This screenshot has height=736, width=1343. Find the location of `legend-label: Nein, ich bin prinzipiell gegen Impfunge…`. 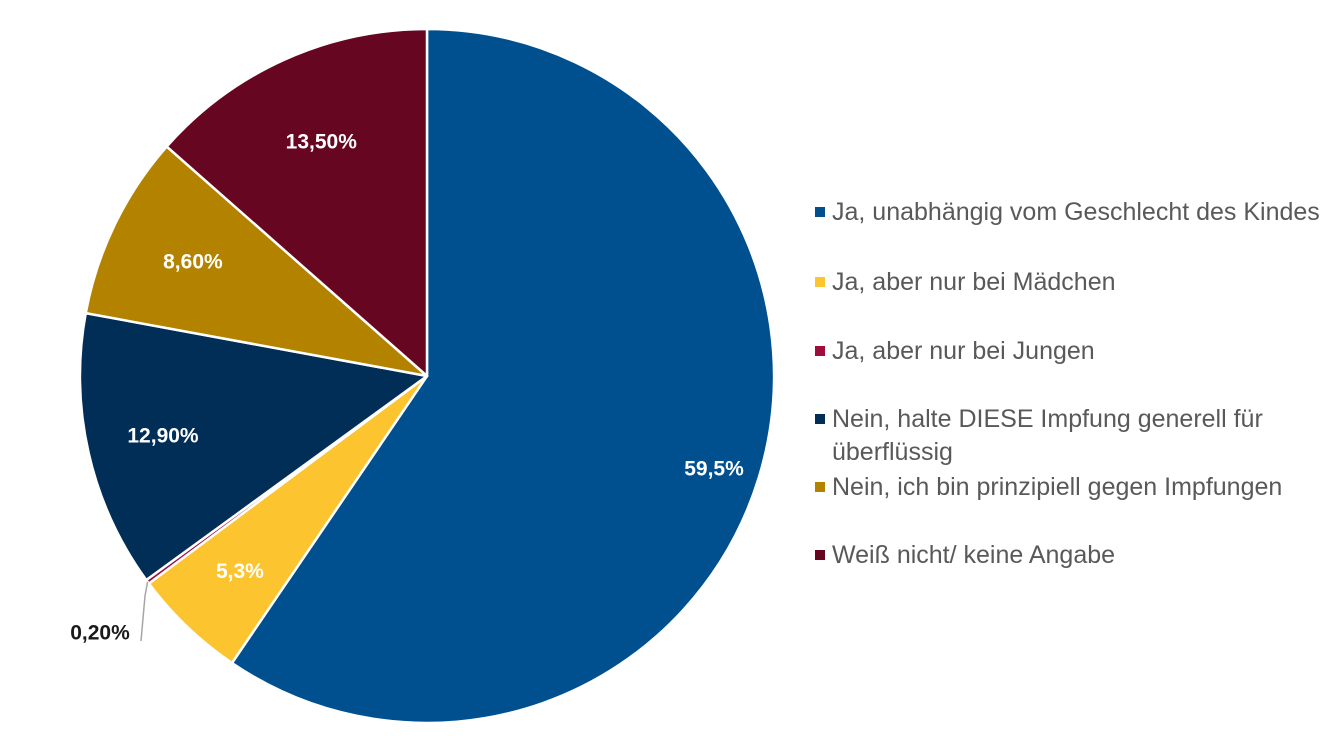

legend-label: Nein, ich bin prinzipiell gegen Impfunge… is located at coordinates (1057, 487).